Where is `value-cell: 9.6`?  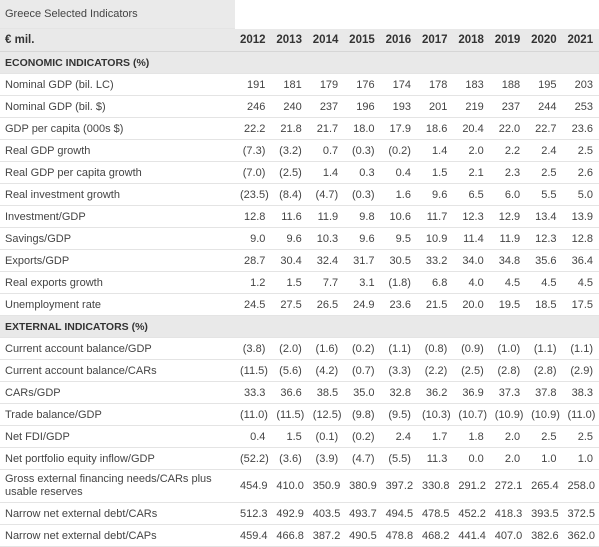 value-cell: 9.6 is located at coordinates (362, 238).